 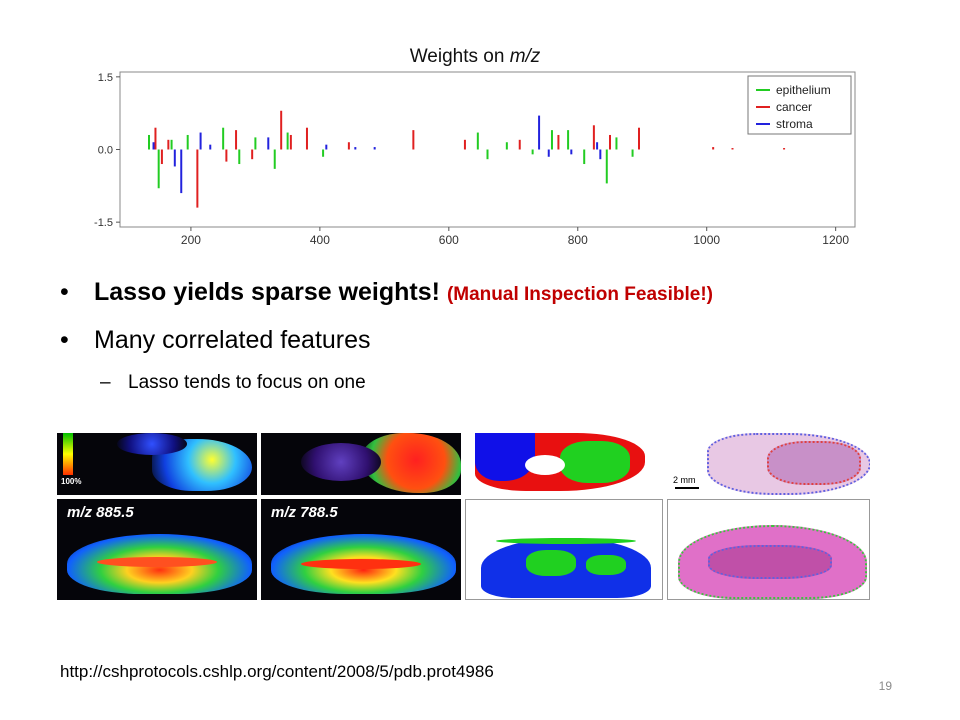 I want to click on ms-image-788: m/z 788.5, so click(x=361, y=549).